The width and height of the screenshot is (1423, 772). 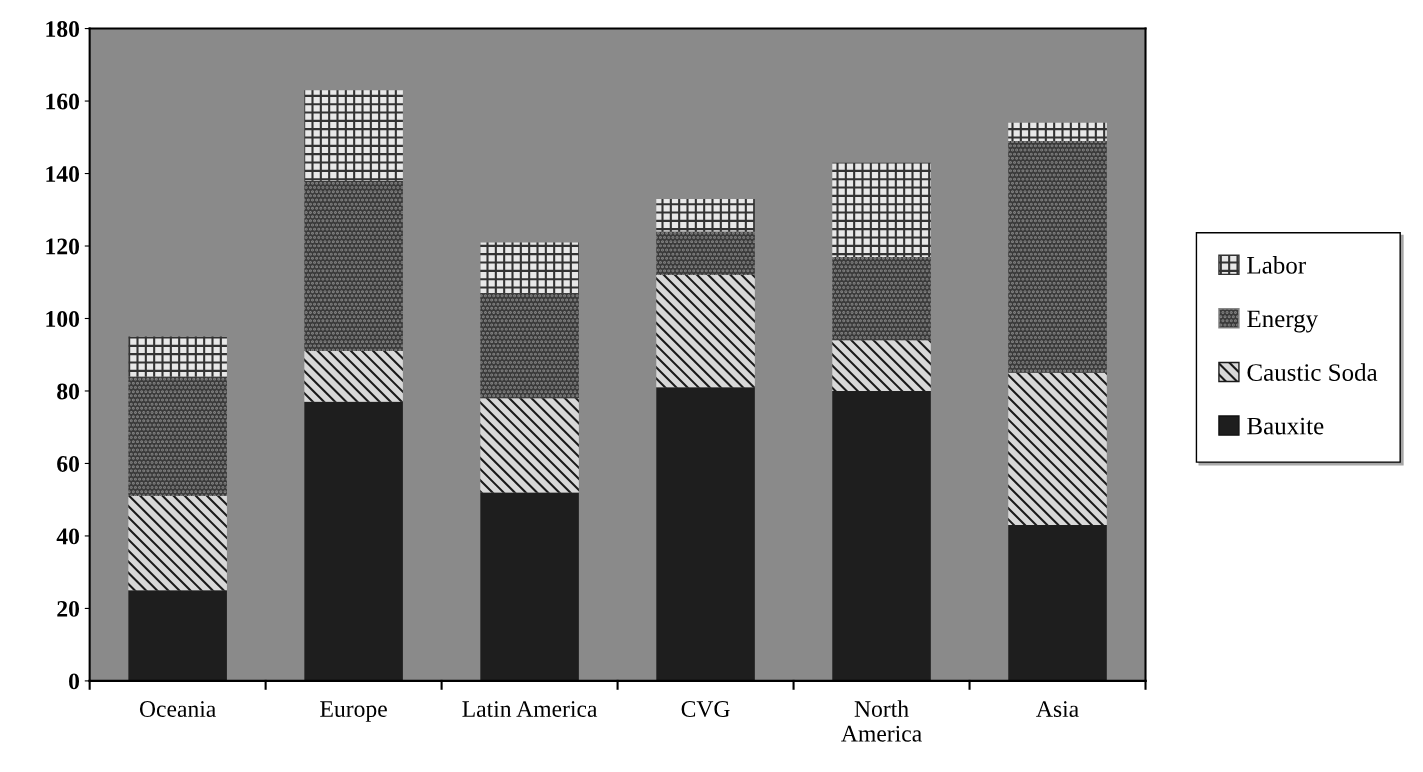 What do you see at coordinates (63, 29) in the screenshot?
I see `y-tick-label: 180` at bounding box center [63, 29].